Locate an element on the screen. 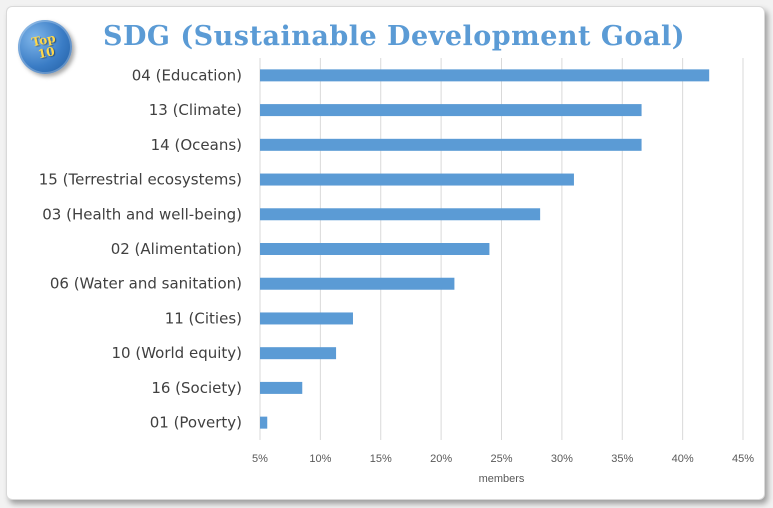  category-label: 03 (Health and well-being) is located at coordinates (142, 214).